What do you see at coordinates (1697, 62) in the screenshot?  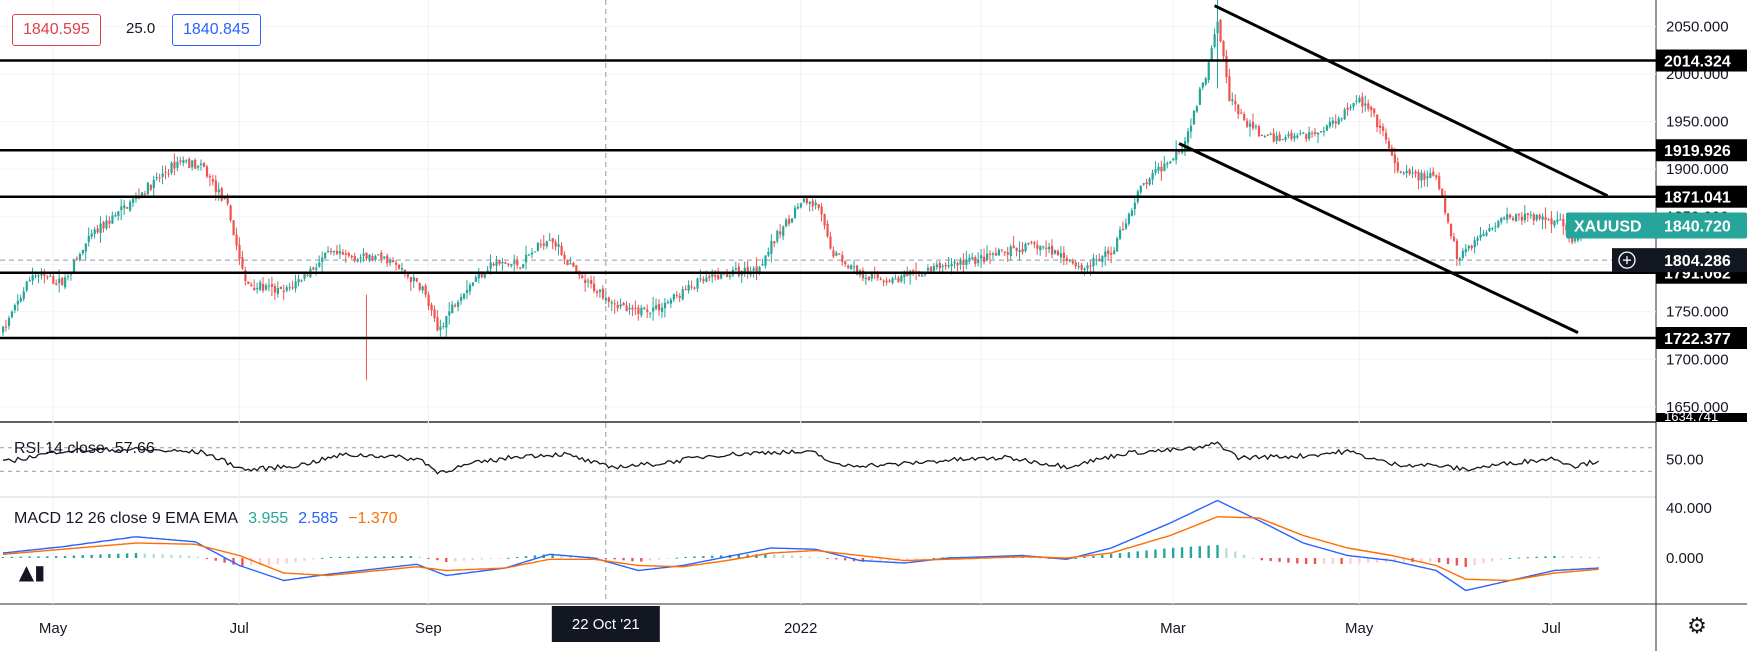 I see `level-price-label: 2014.324` at bounding box center [1697, 62].